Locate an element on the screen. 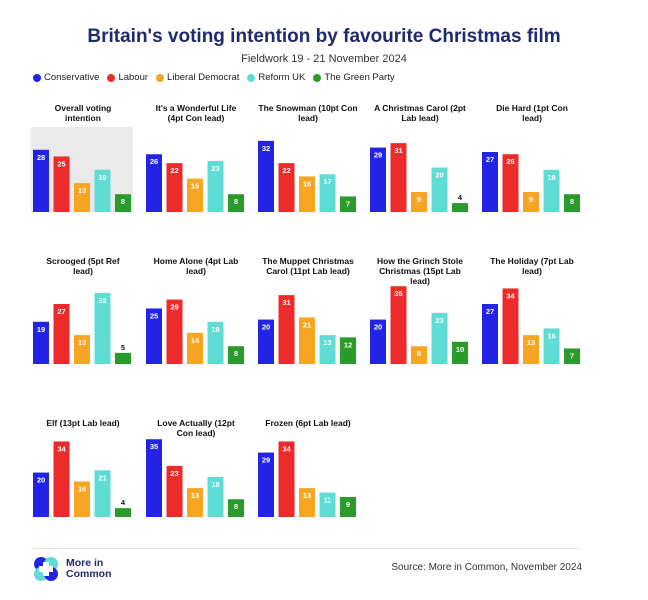 The width and height of the screenshot is (648, 600). bar-value-label: 35 is located at coordinates (398, 293).